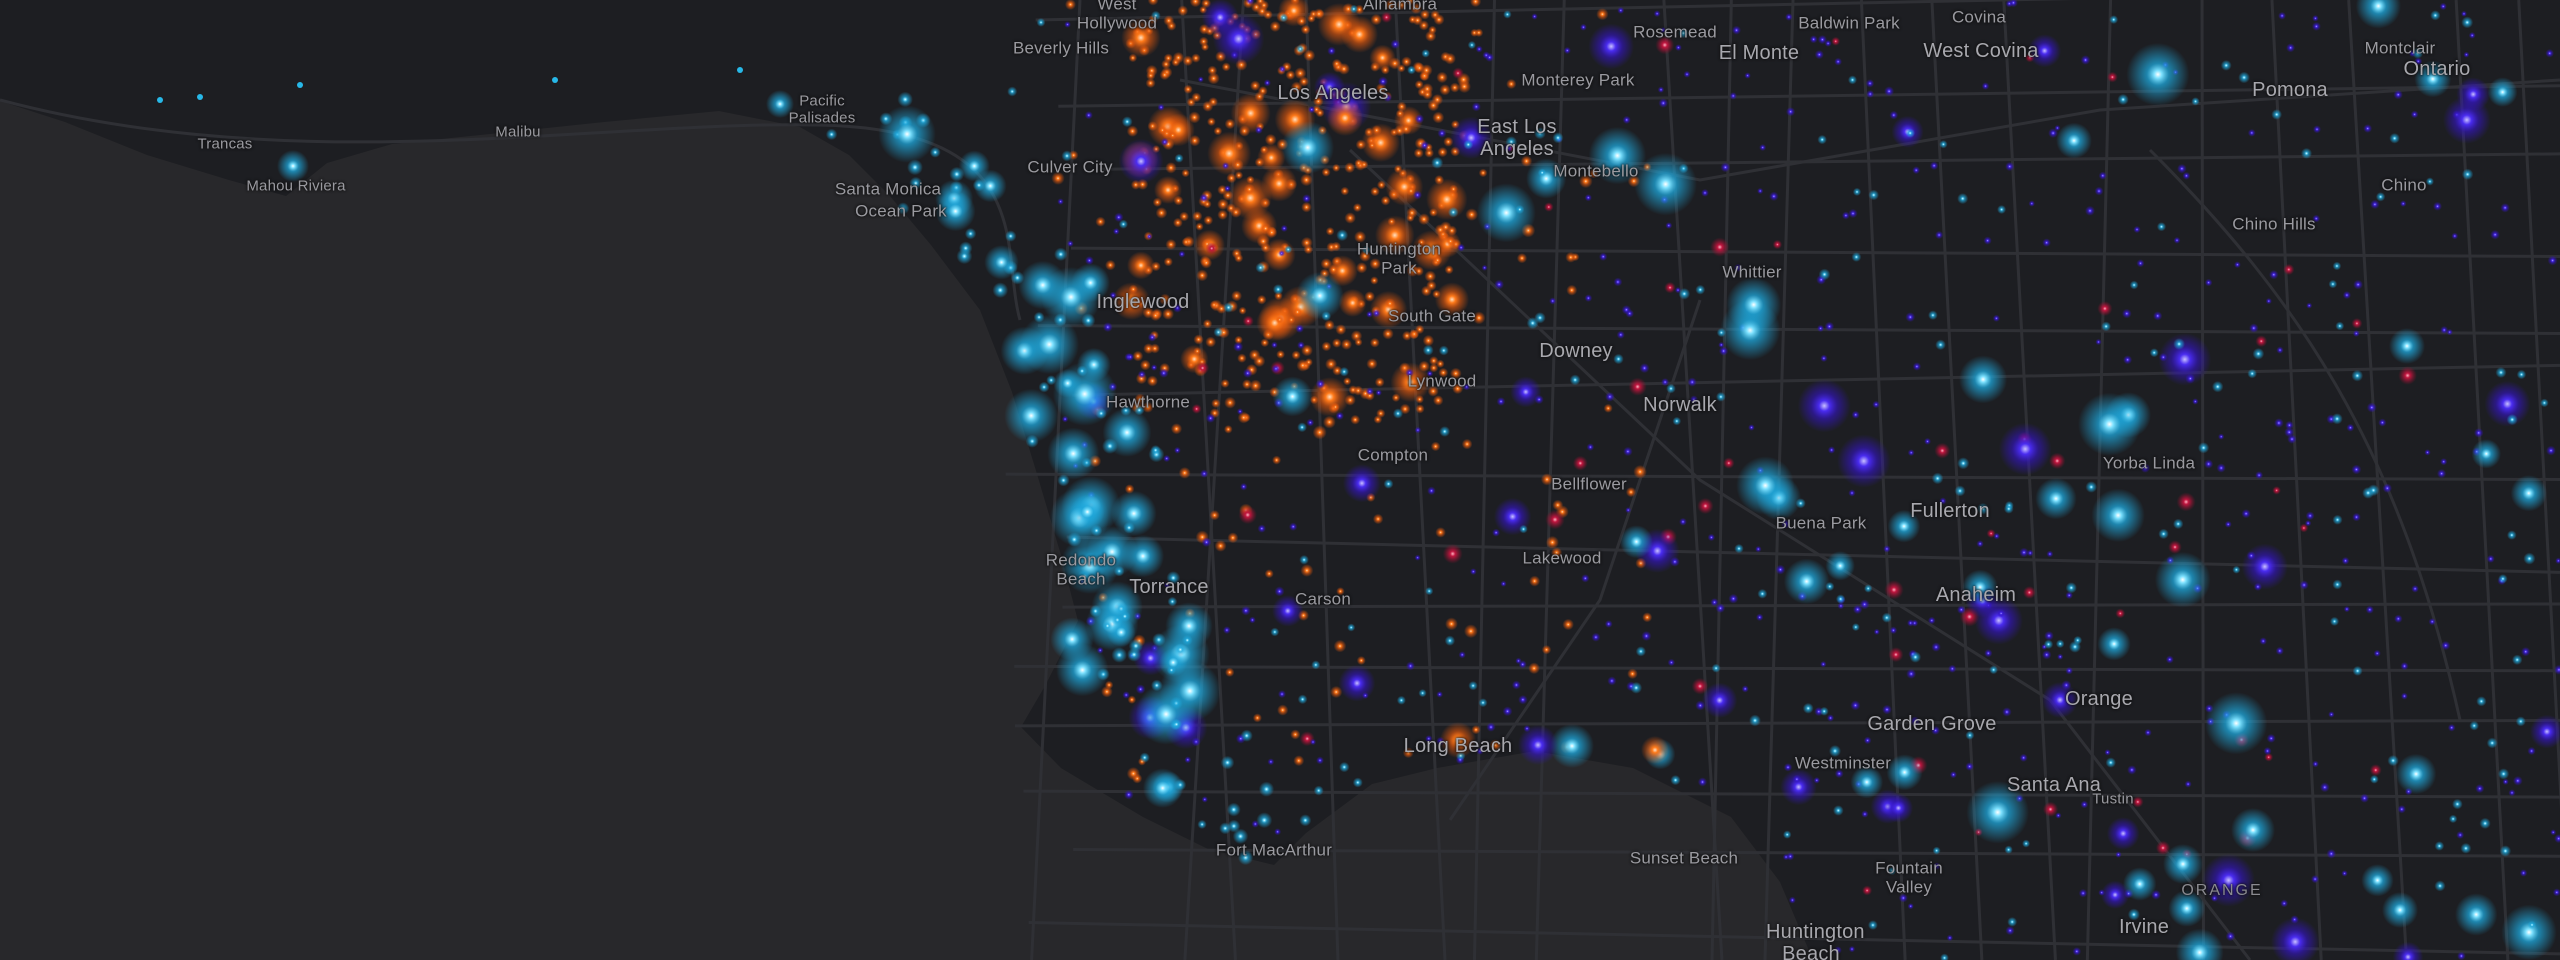  What do you see at coordinates (2290, 90) in the screenshot?
I see `place-label-pomona: Pomona` at bounding box center [2290, 90].